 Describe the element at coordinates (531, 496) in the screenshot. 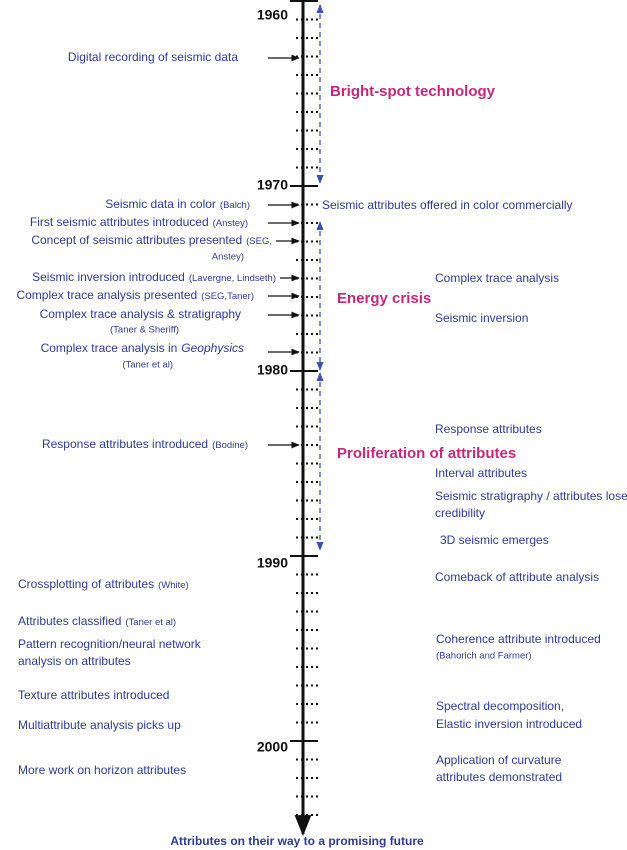

I see `event: Seismic stratigraphy / attributes lose` at that location.